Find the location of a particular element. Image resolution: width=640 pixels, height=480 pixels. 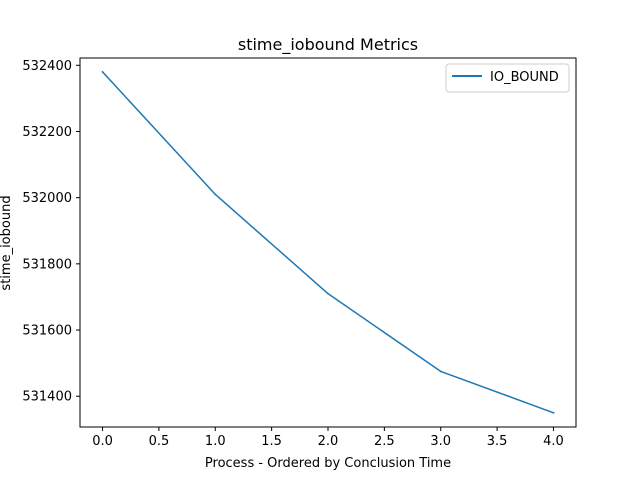

x-tick-label: 2.0 is located at coordinates (328, 441).